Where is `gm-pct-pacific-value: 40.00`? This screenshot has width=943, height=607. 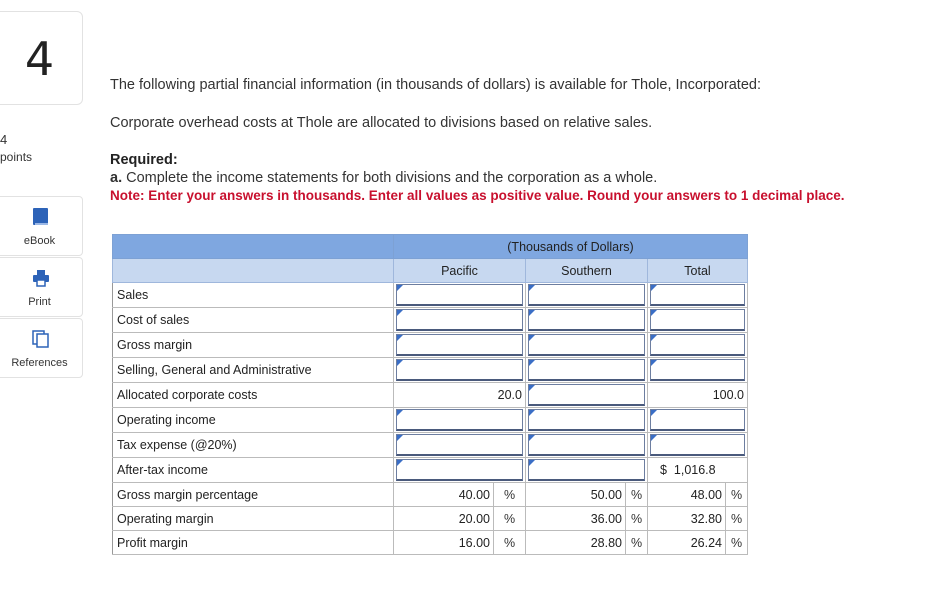 gm-pct-pacific-value: 40.00 is located at coordinates (474, 494).